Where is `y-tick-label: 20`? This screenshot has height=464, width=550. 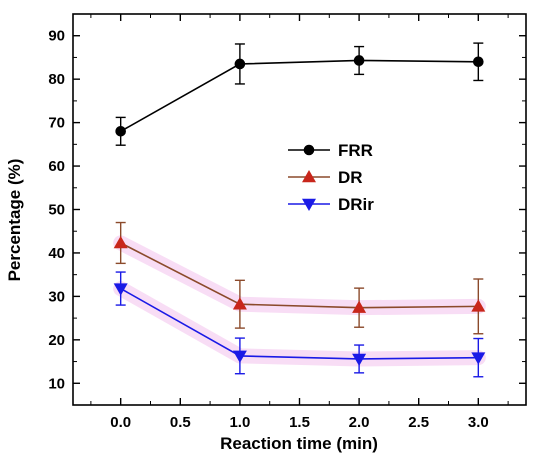 y-tick-label: 20 is located at coordinates (56, 340).